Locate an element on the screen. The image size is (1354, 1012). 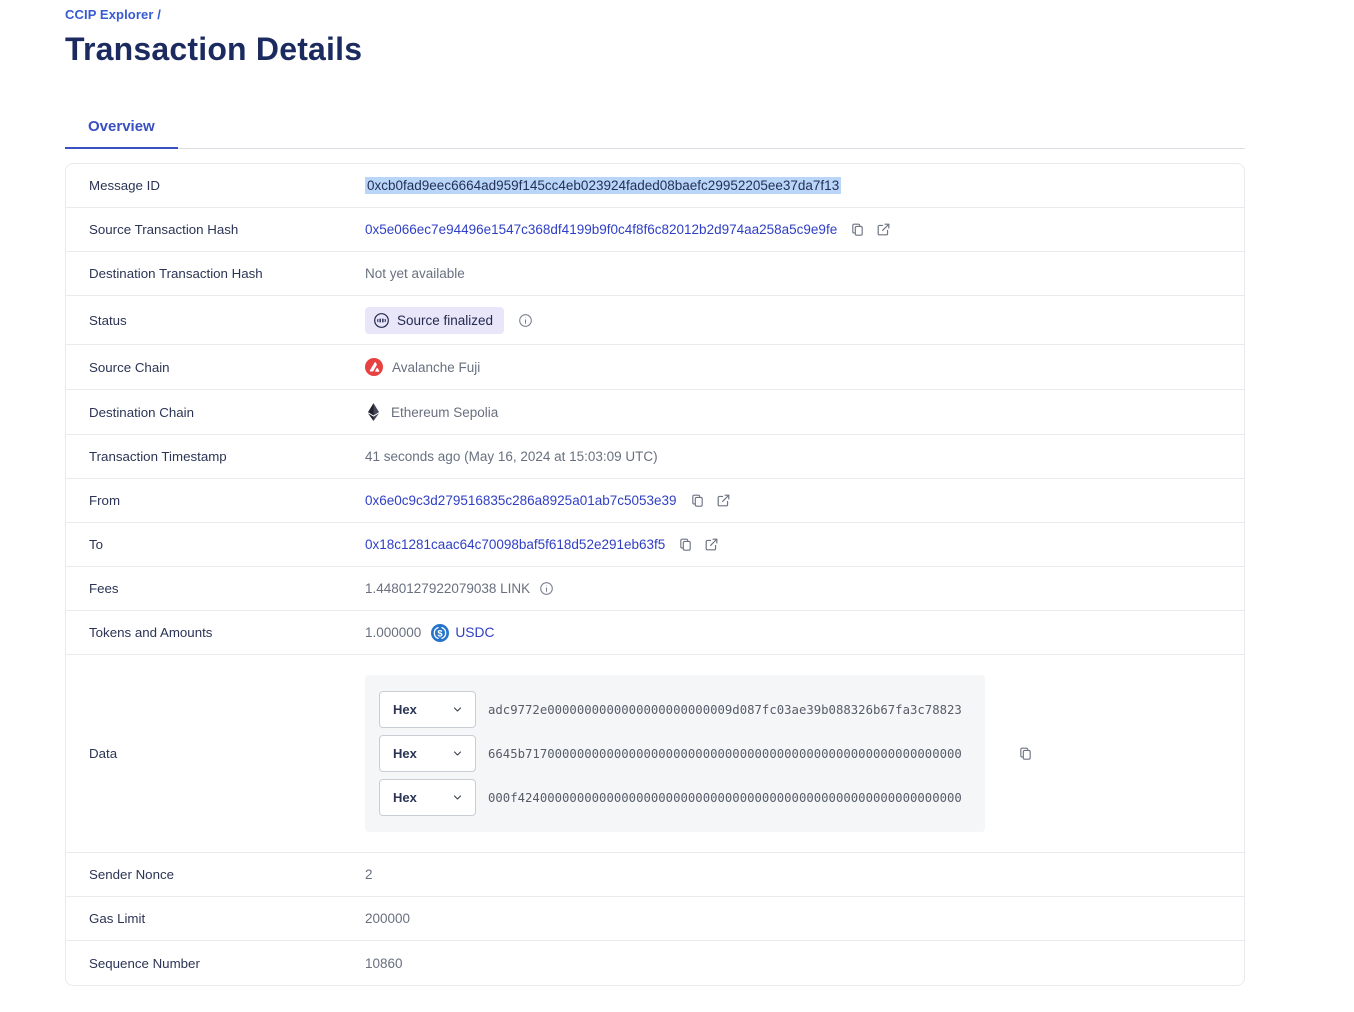
row-sender-nonce: Sender Nonce 2 is located at coordinates (655, 875).